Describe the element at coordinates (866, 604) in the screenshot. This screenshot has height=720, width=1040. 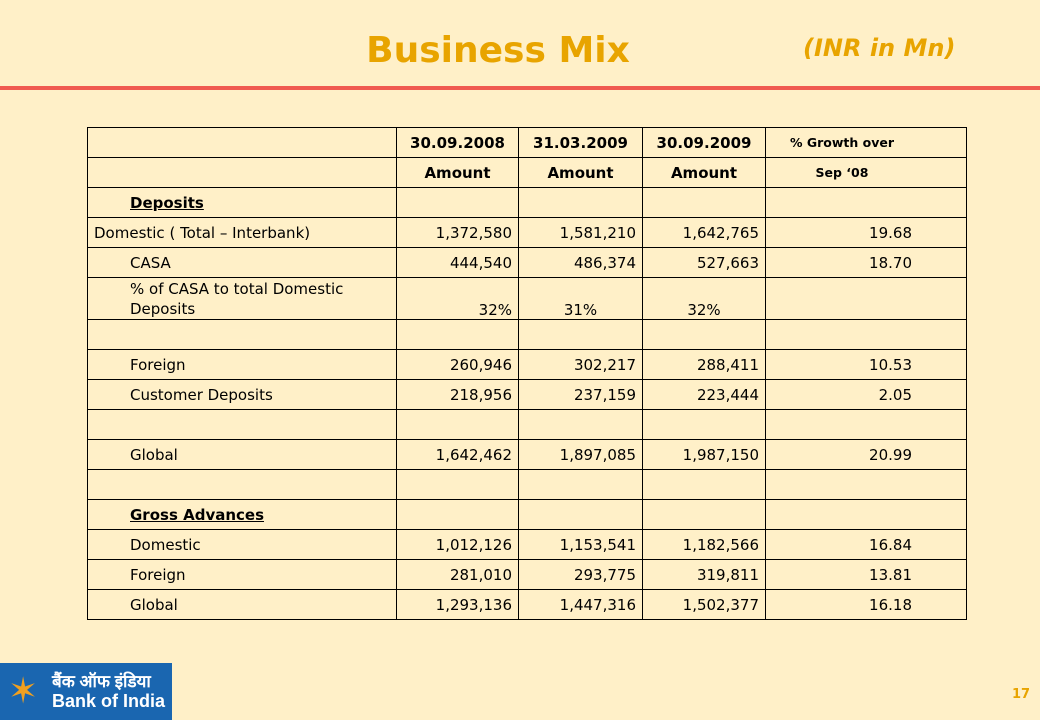
I see `table-cell: 16.18` at that location.